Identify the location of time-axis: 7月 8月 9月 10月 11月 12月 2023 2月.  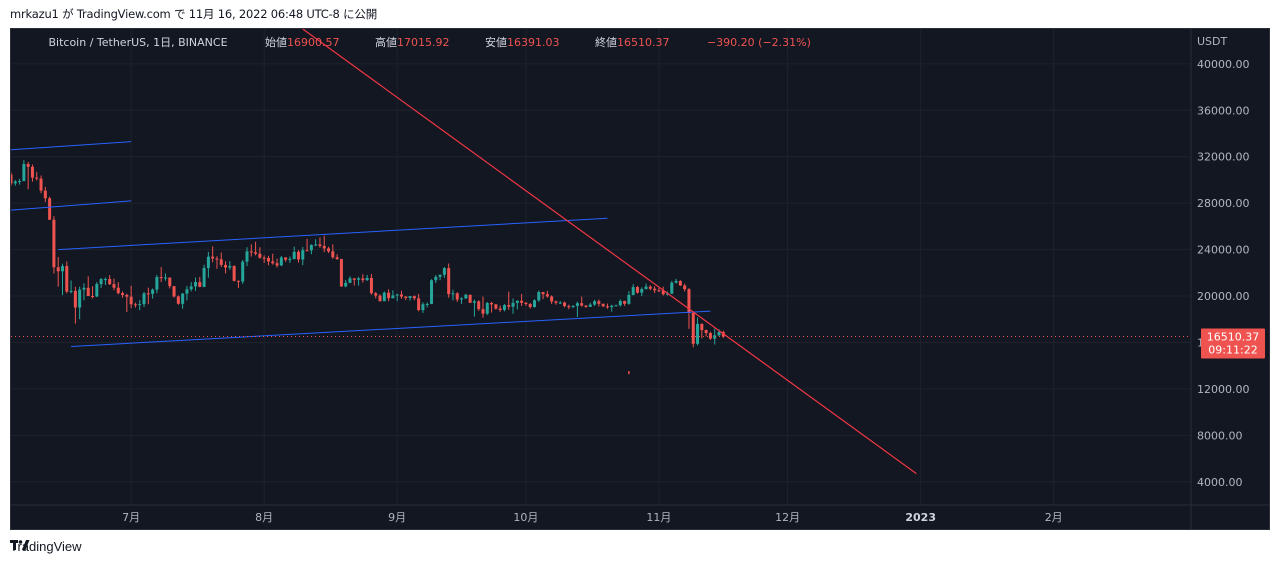
(592, 517).